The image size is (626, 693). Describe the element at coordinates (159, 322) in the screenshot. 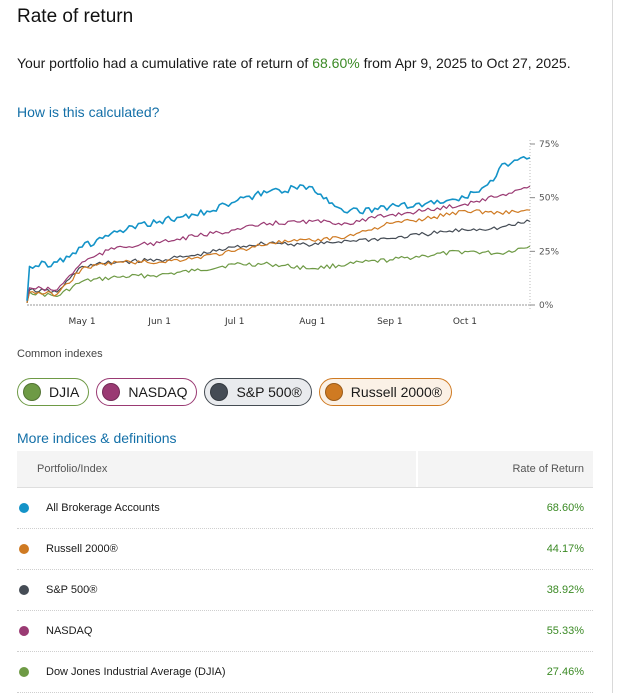

I see `x-tick-label: Jun 1` at that location.